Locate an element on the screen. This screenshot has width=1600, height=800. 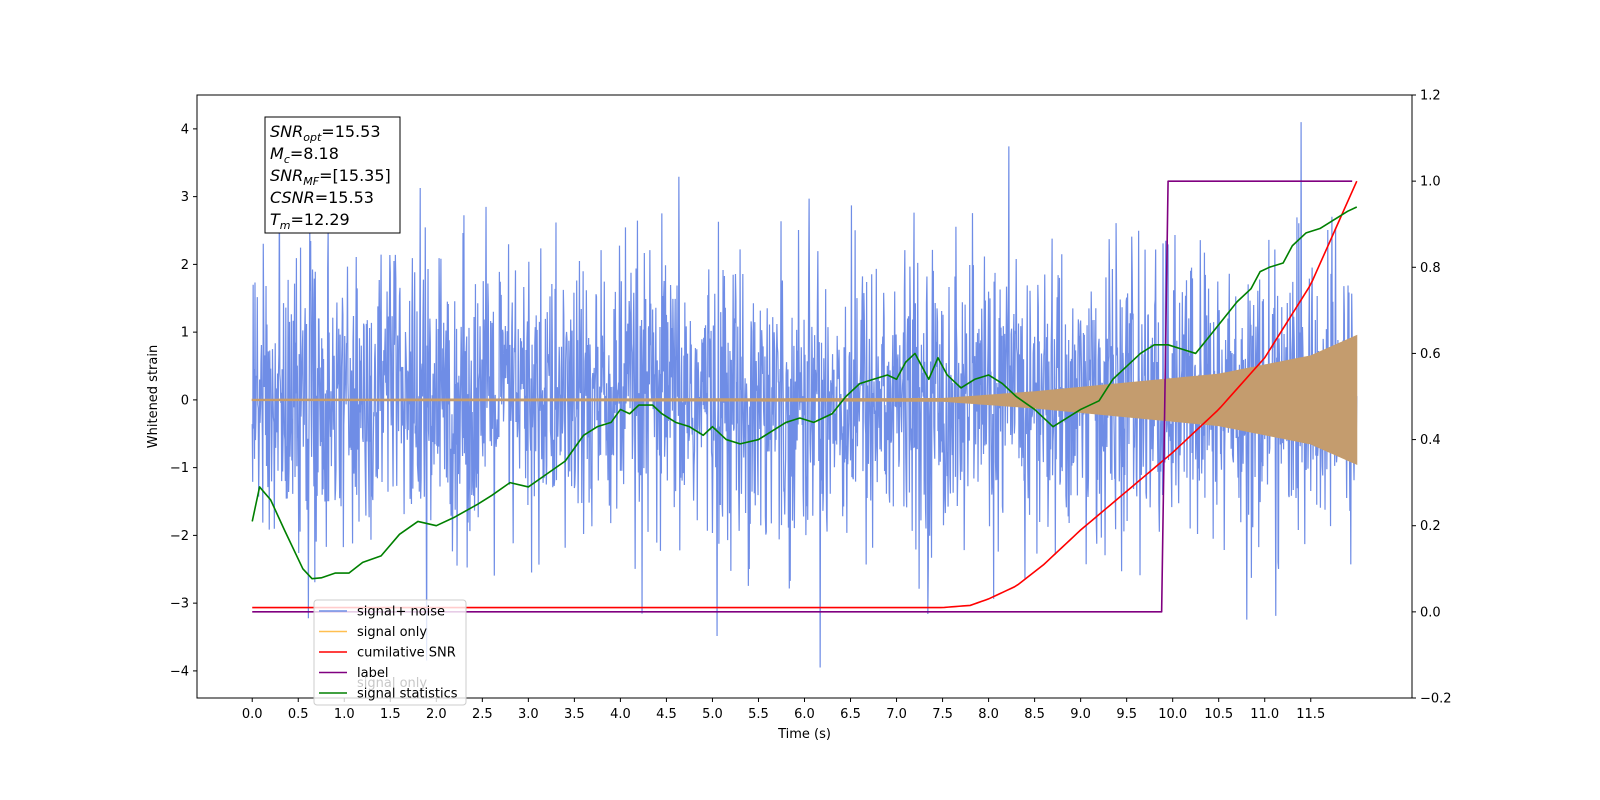
info-box-frame is located at coordinates (332, 175).